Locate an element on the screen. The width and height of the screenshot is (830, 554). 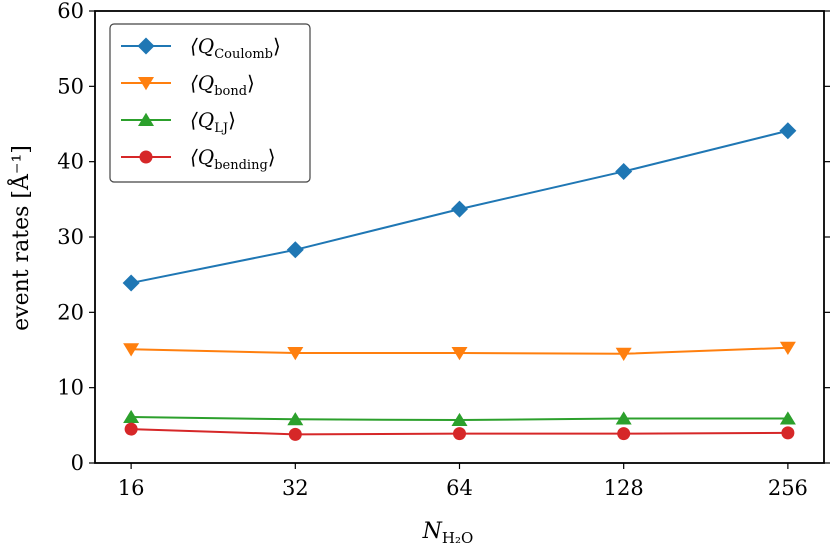
x-axis-label-sub: H₂O is located at coordinates (457, 538).